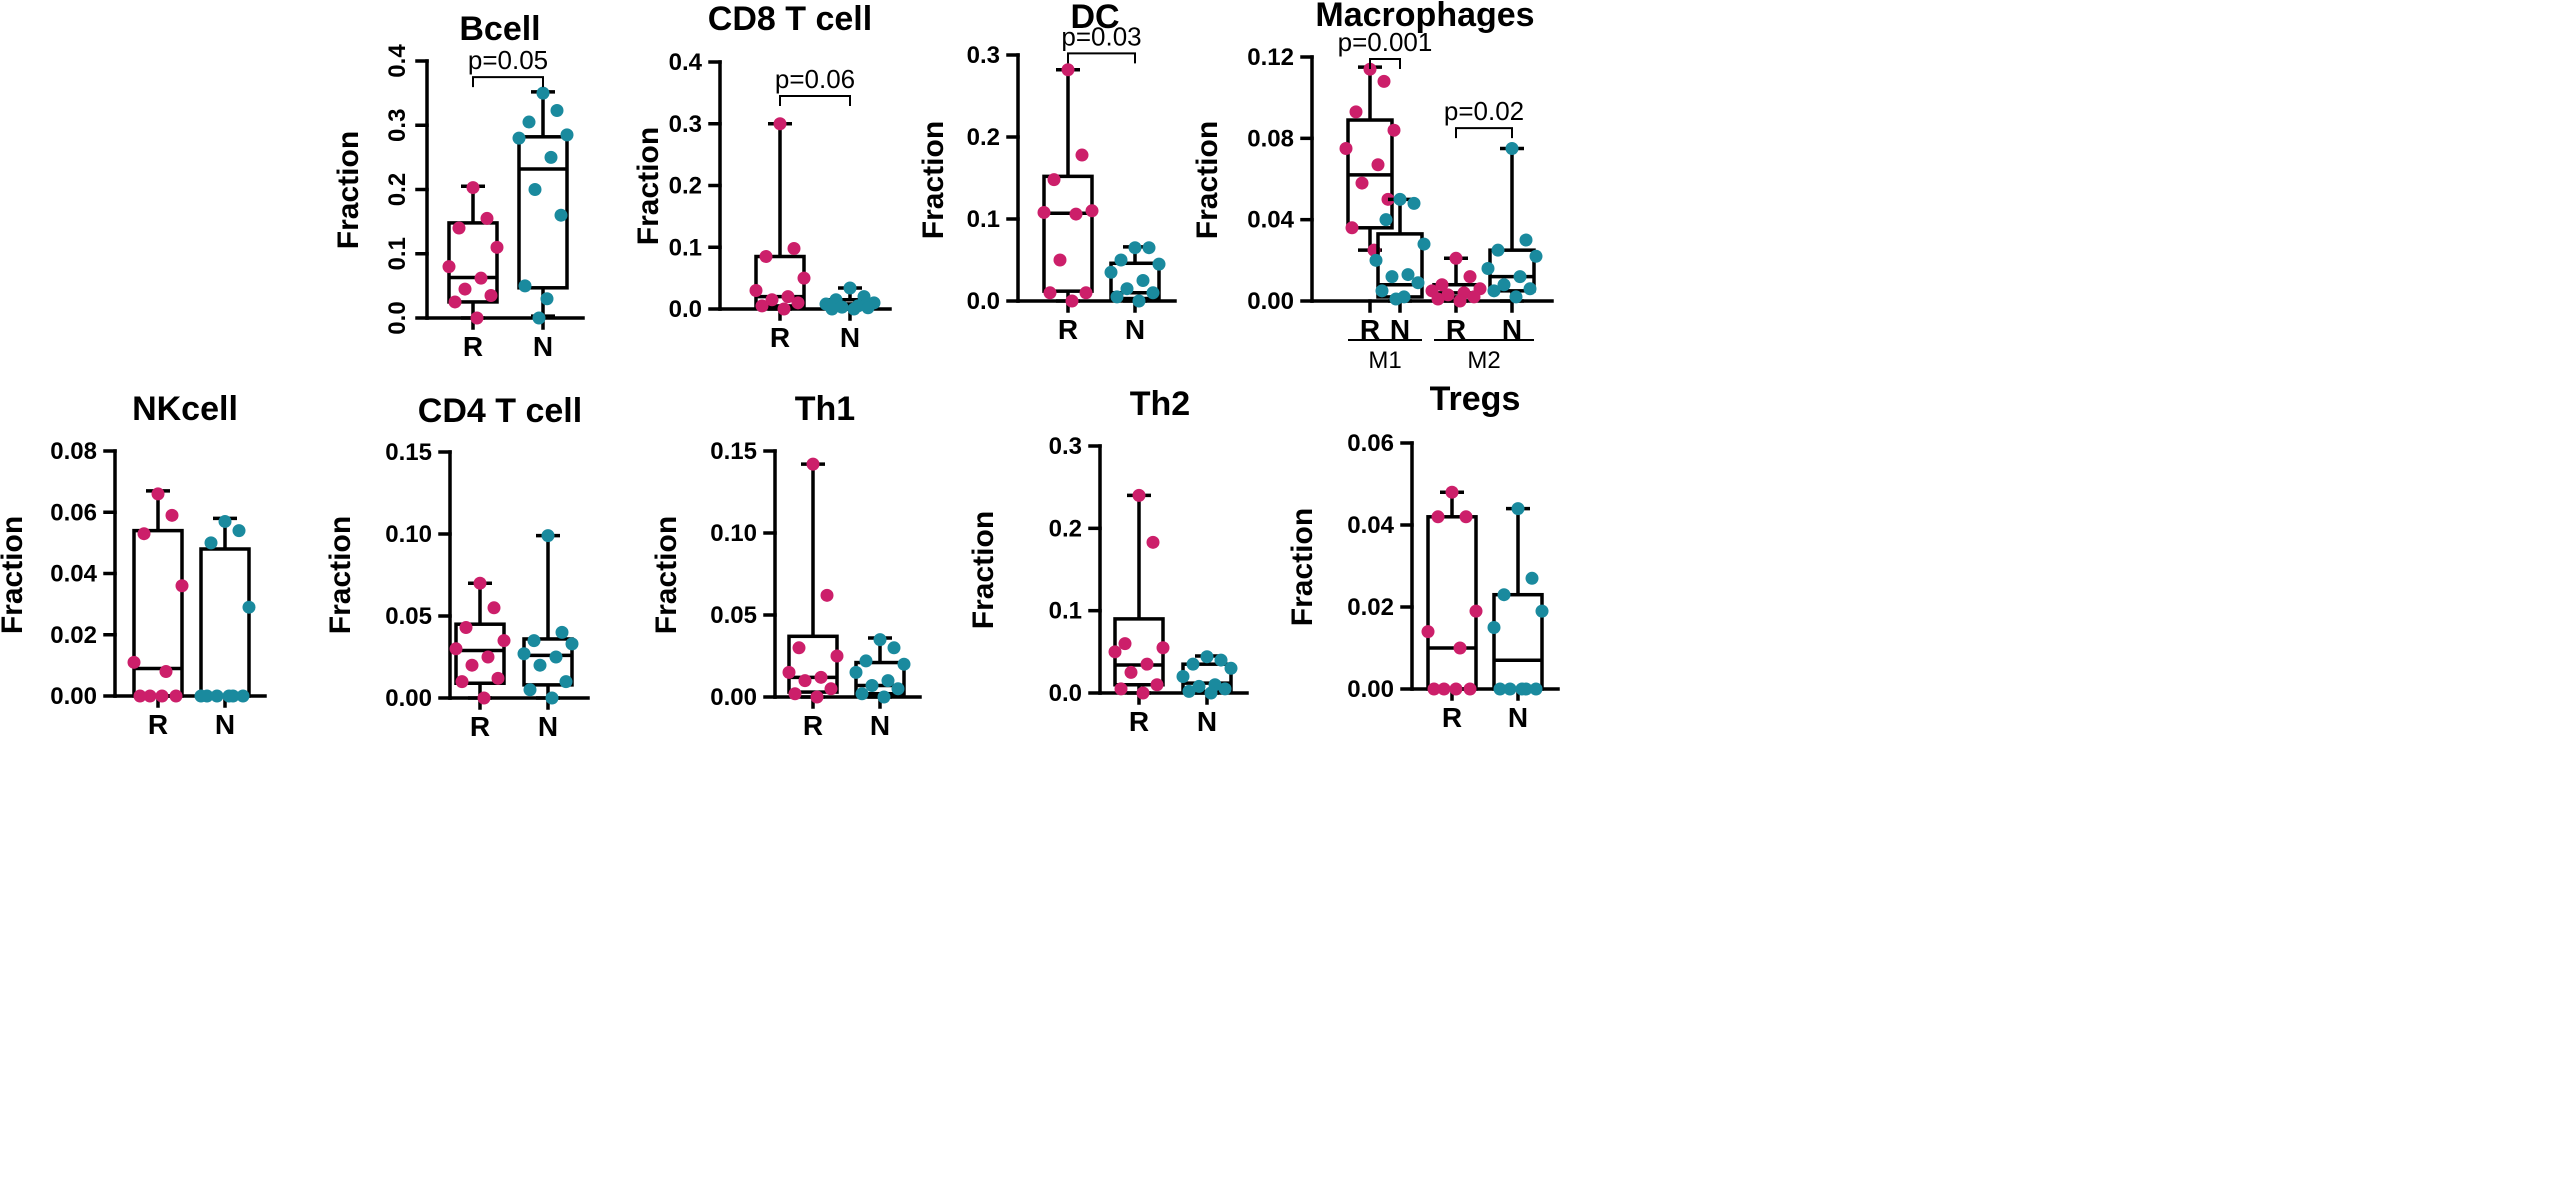 The width and height of the screenshot is (2559, 1195). I want to click on panel-title: Tregs, so click(1475, 399).